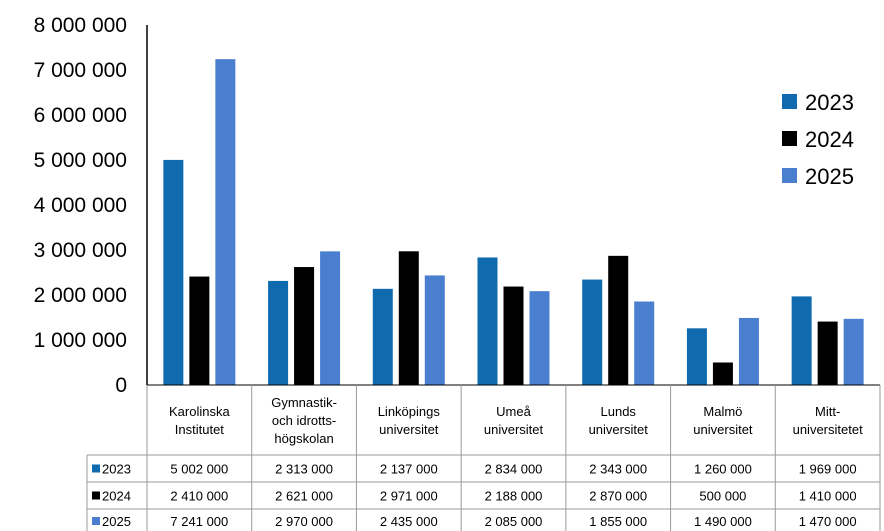  What do you see at coordinates (80, 205) in the screenshot?
I see `y-tick-label: 4 000 000` at bounding box center [80, 205].